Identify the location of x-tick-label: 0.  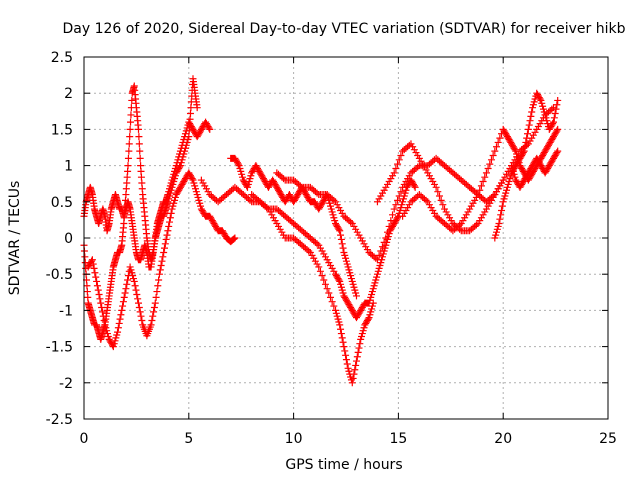
(84, 439).